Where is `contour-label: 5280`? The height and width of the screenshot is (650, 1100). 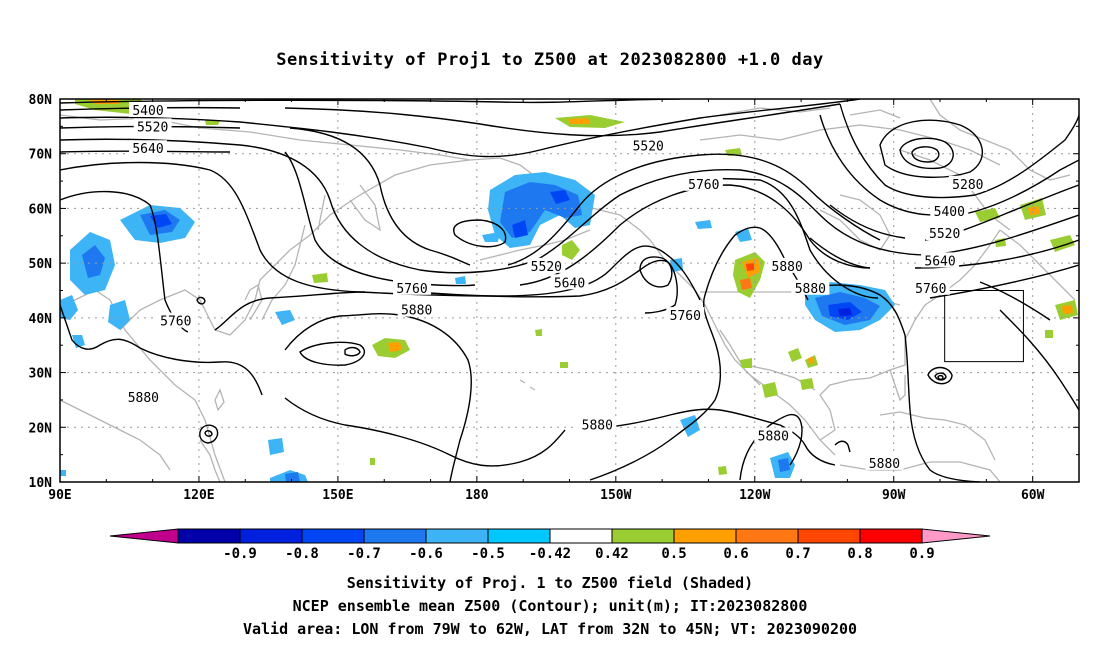 contour-label: 5280 is located at coordinates (967, 185).